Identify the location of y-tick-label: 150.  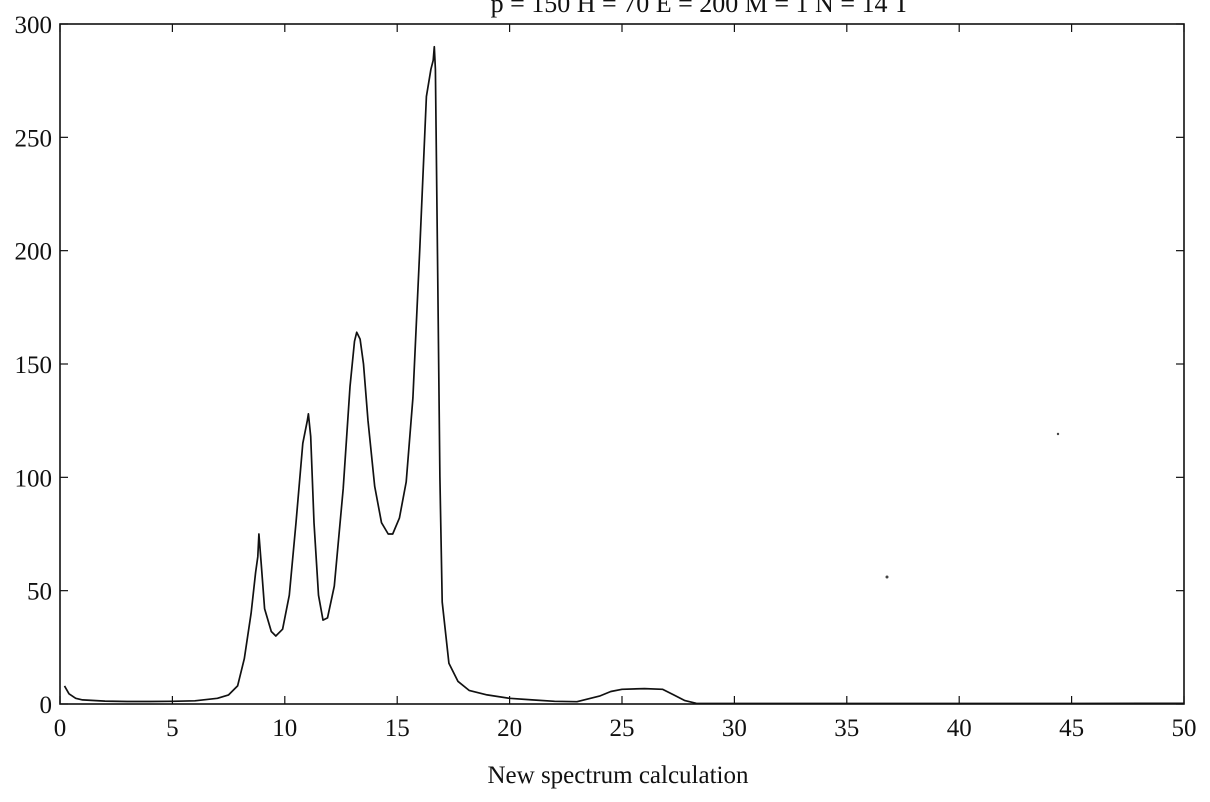
(34, 365).